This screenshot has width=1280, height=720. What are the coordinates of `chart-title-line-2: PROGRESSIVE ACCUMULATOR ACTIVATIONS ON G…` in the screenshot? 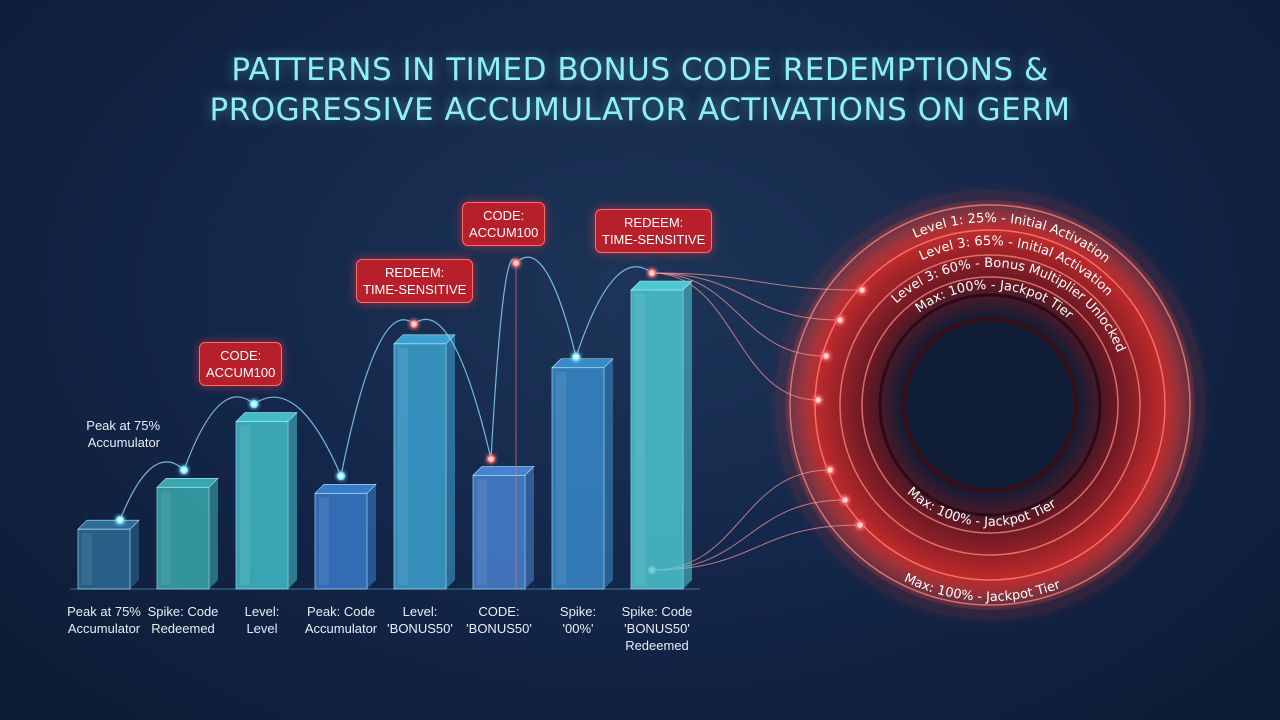 It's located at (640, 110).